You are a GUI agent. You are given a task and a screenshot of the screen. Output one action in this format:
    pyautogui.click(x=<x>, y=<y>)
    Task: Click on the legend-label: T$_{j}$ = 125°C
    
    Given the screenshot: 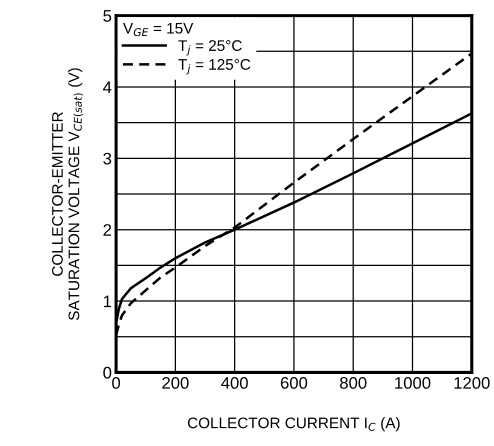 What is the action you would take?
    pyautogui.click(x=214, y=66)
    